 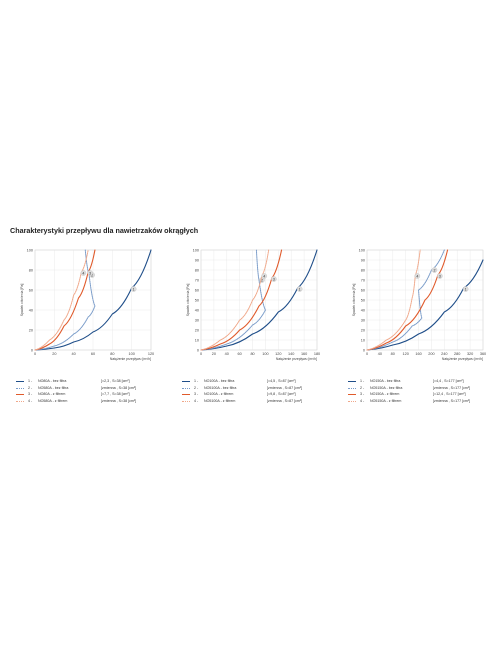 What do you see at coordinates (53, 387) in the screenshot?
I see `legend-series-name: NO580A - bez filtra` at bounding box center [53, 387].